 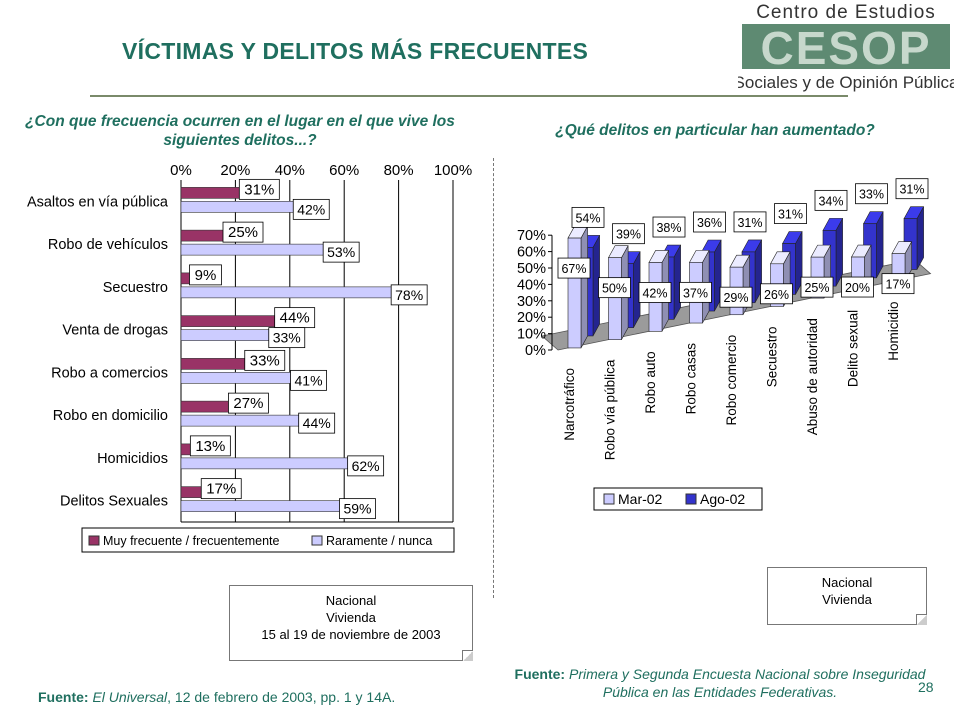 I want to click on data-label-raramente: 78%, so click(x=409, y=295).